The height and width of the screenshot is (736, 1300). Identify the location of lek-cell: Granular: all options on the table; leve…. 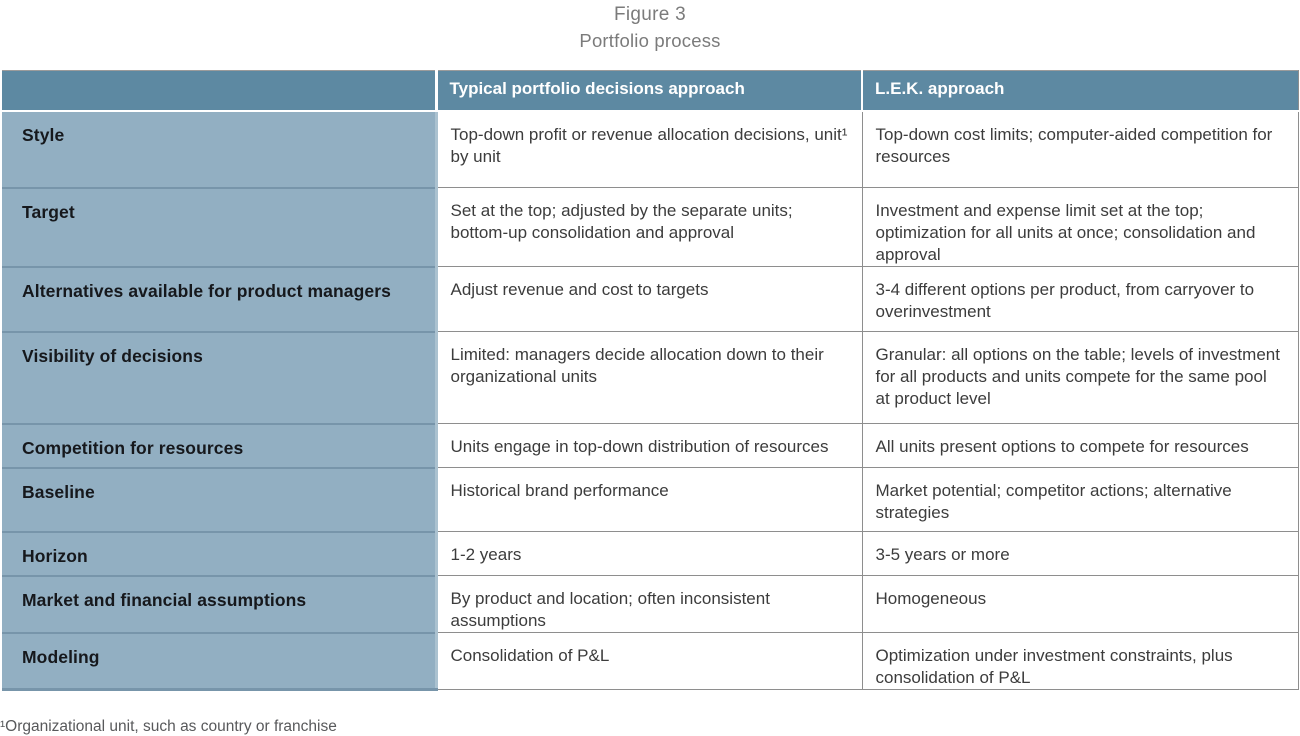
(1080, 377).